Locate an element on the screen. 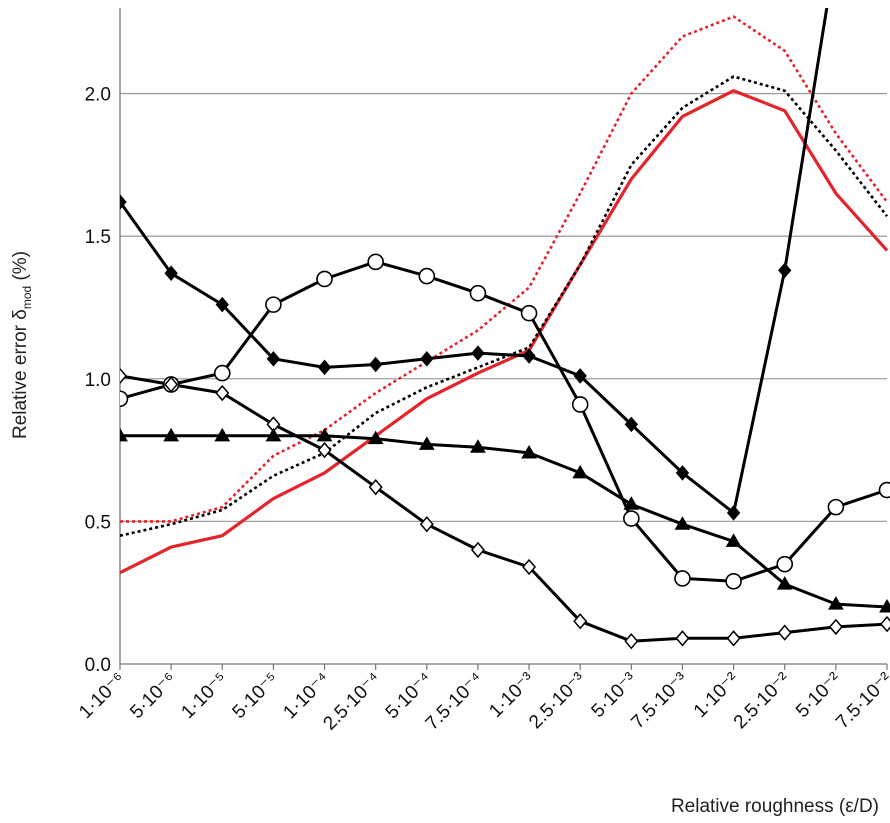 The image size is (890, 823). y-tick-labels: 0.0 0.5 1.0 1.5 2.0 is located at coordinates (98, 380).